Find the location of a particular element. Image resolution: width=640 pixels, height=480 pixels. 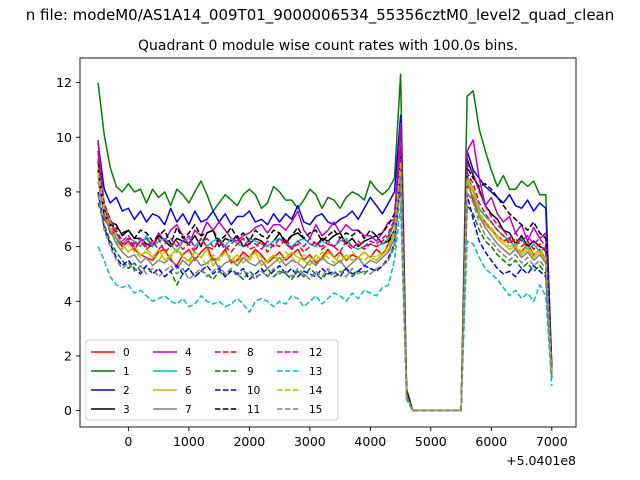

y-tick-label: 12 is located at coordinates (64, 82).